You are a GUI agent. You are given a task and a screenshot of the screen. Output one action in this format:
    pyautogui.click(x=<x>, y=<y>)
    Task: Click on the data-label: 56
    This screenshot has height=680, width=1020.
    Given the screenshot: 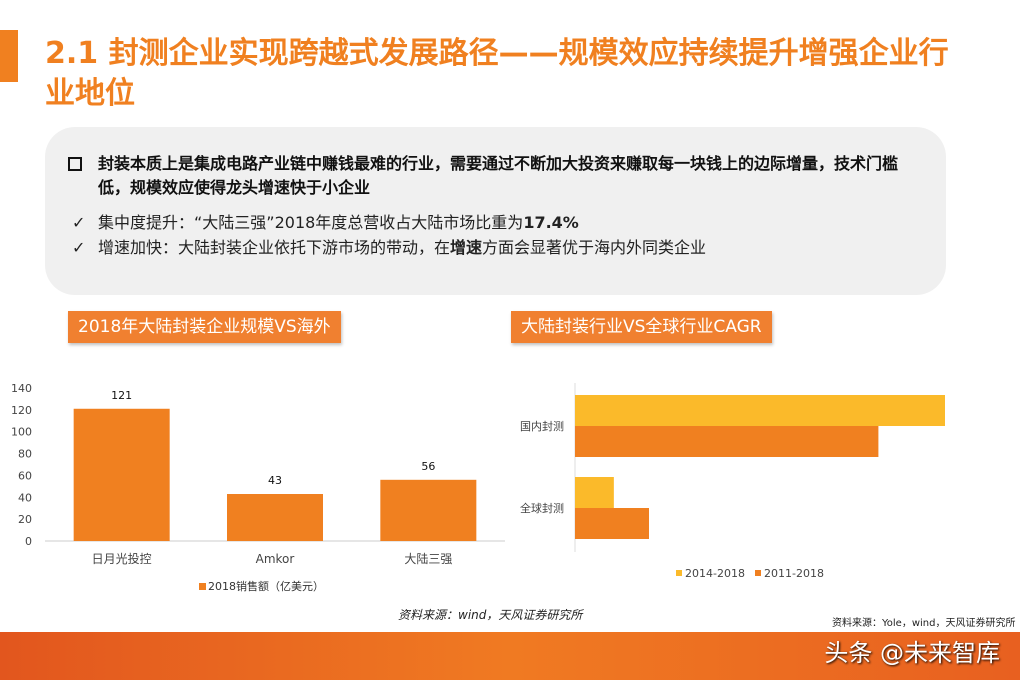 What is the action you would take?
    pyautogui.click(x=428, y=466)
    